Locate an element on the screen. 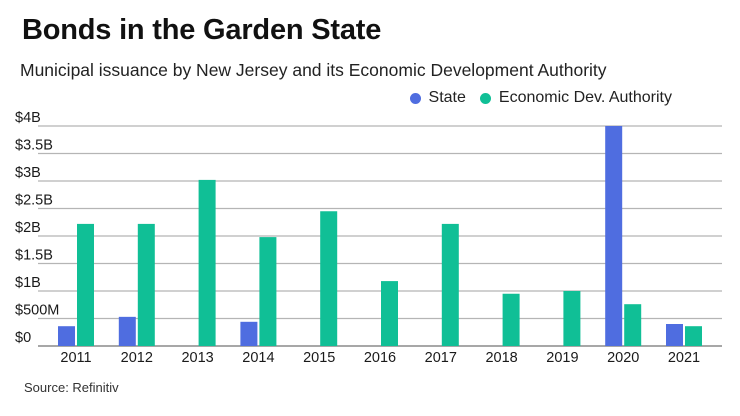 Image resolution: width=740 pixels, height=416 pixels. x-tick-label: 2016 is located at coordinates (380, 358).